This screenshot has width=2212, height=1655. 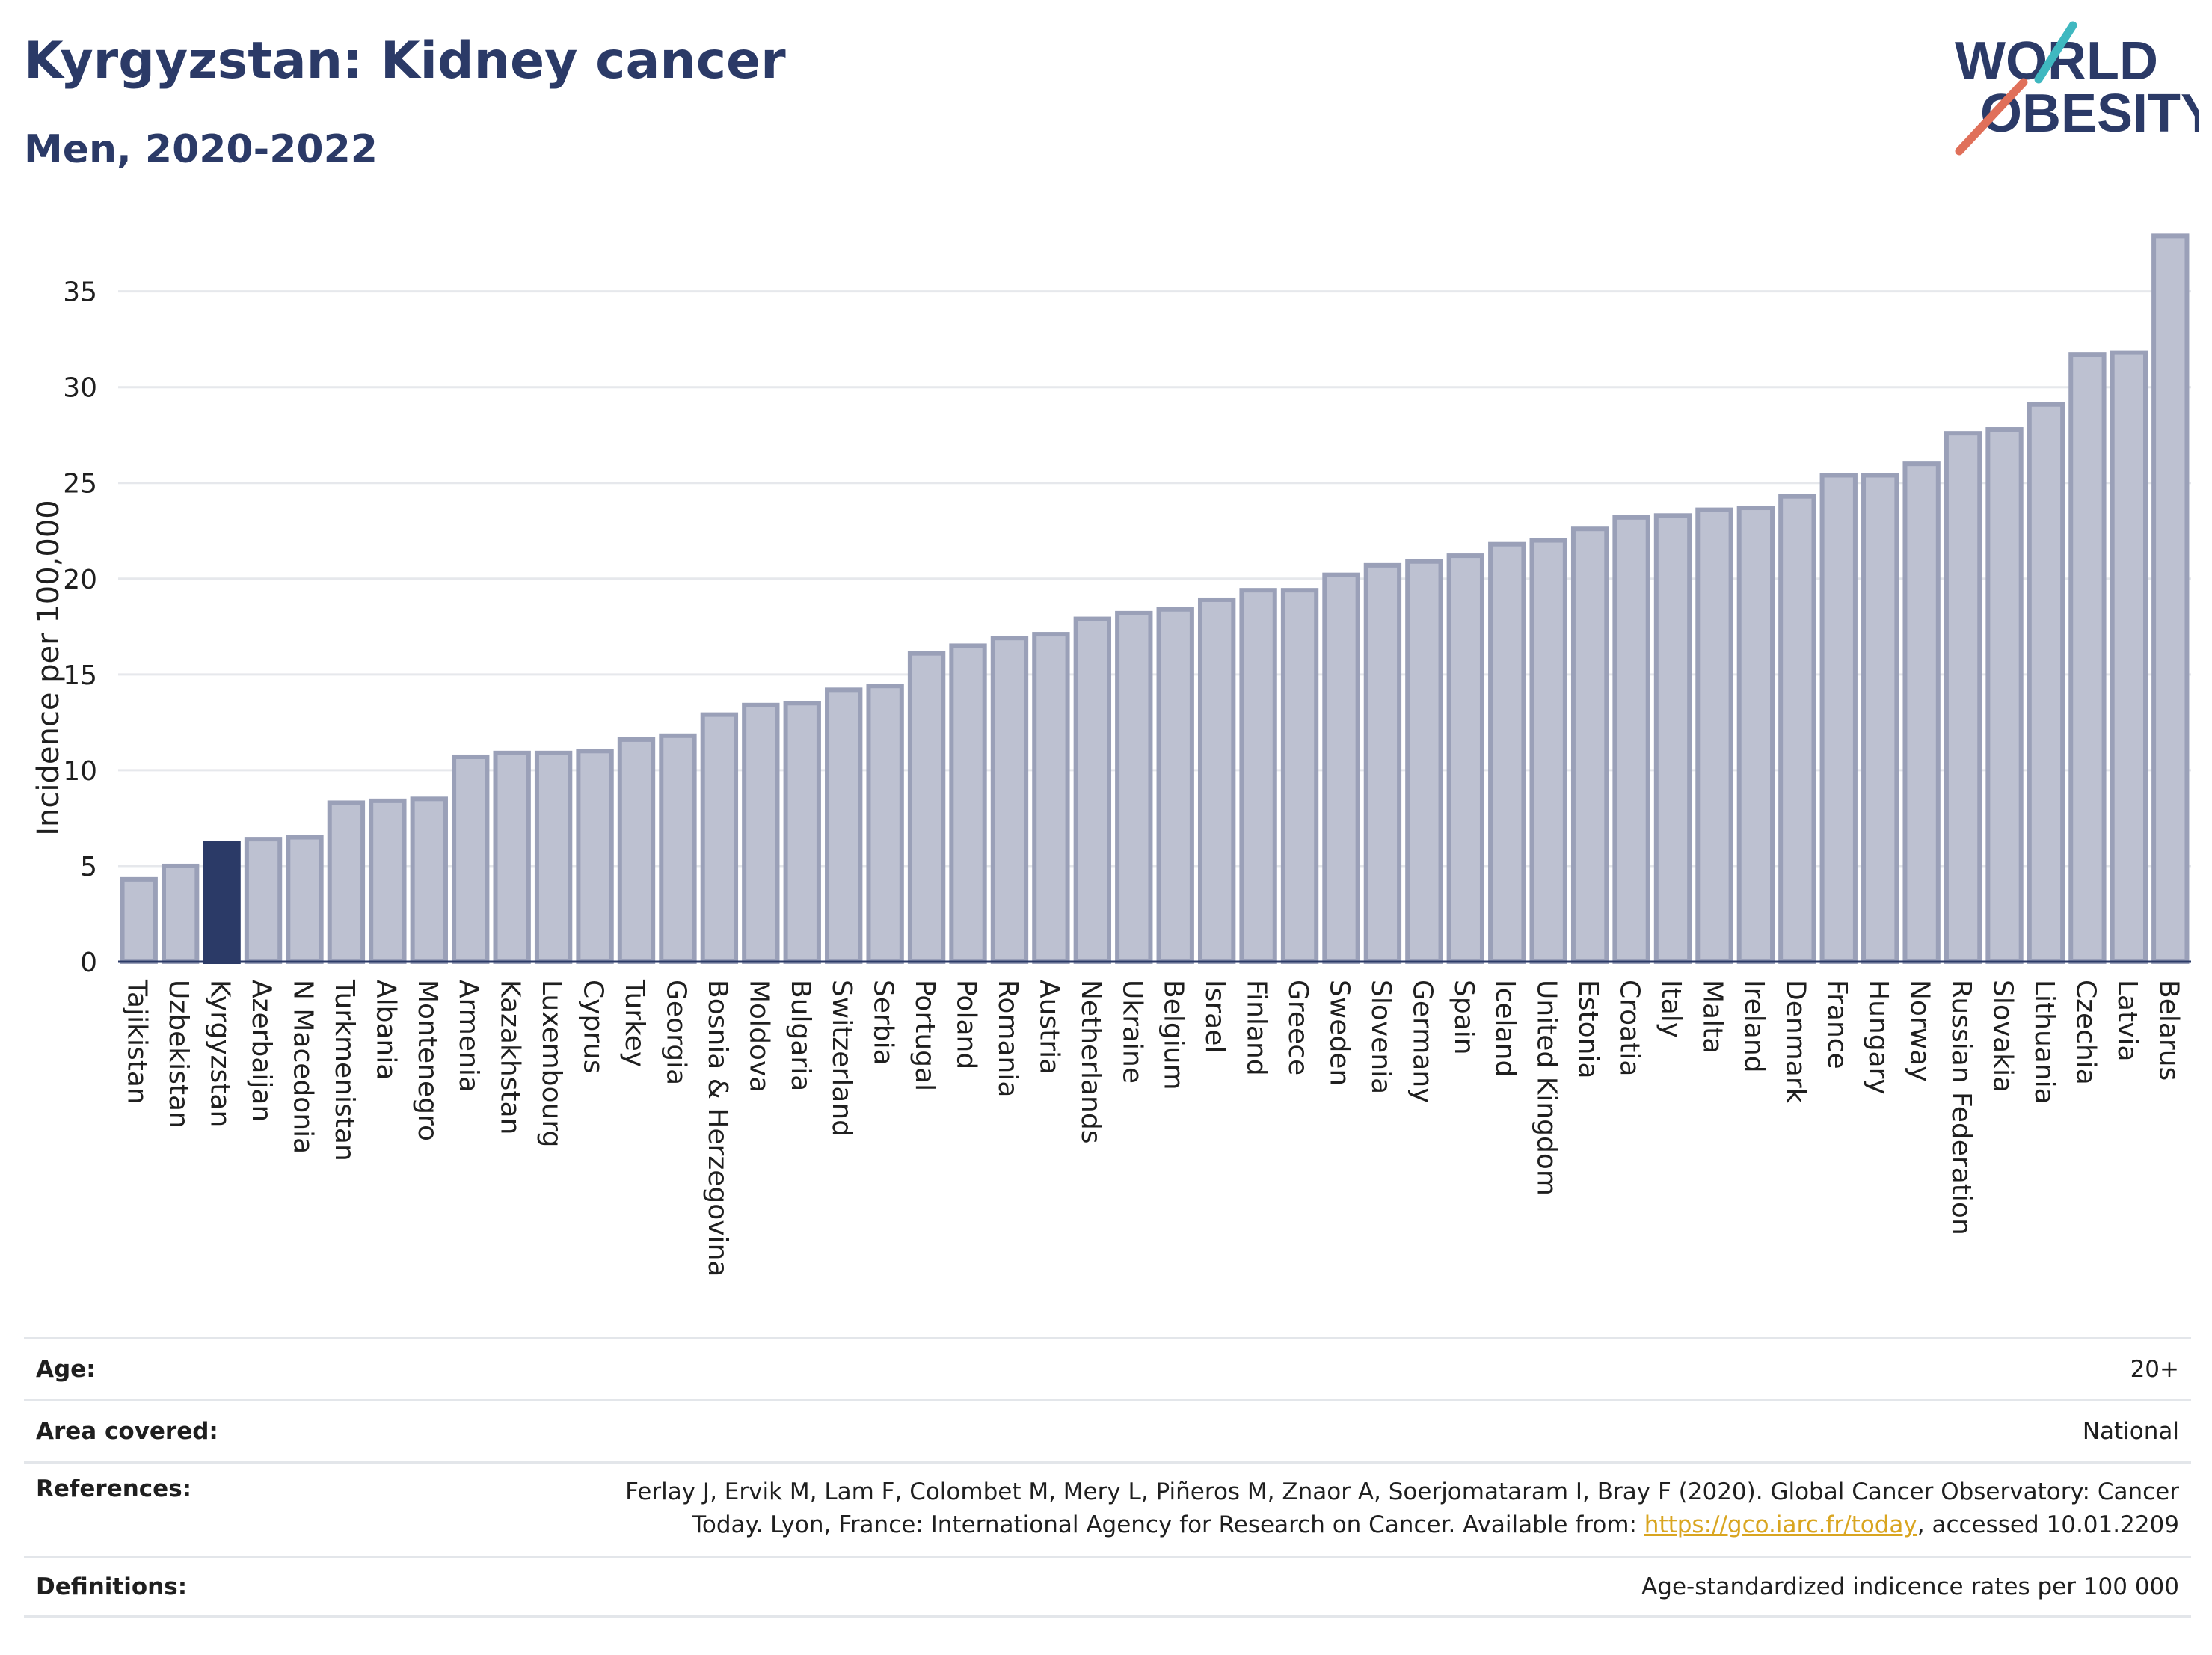 What do you see at coordinates (1175, 786) in the screenshot?
I see `bar-belgium` at bounding box center [1175, 786].